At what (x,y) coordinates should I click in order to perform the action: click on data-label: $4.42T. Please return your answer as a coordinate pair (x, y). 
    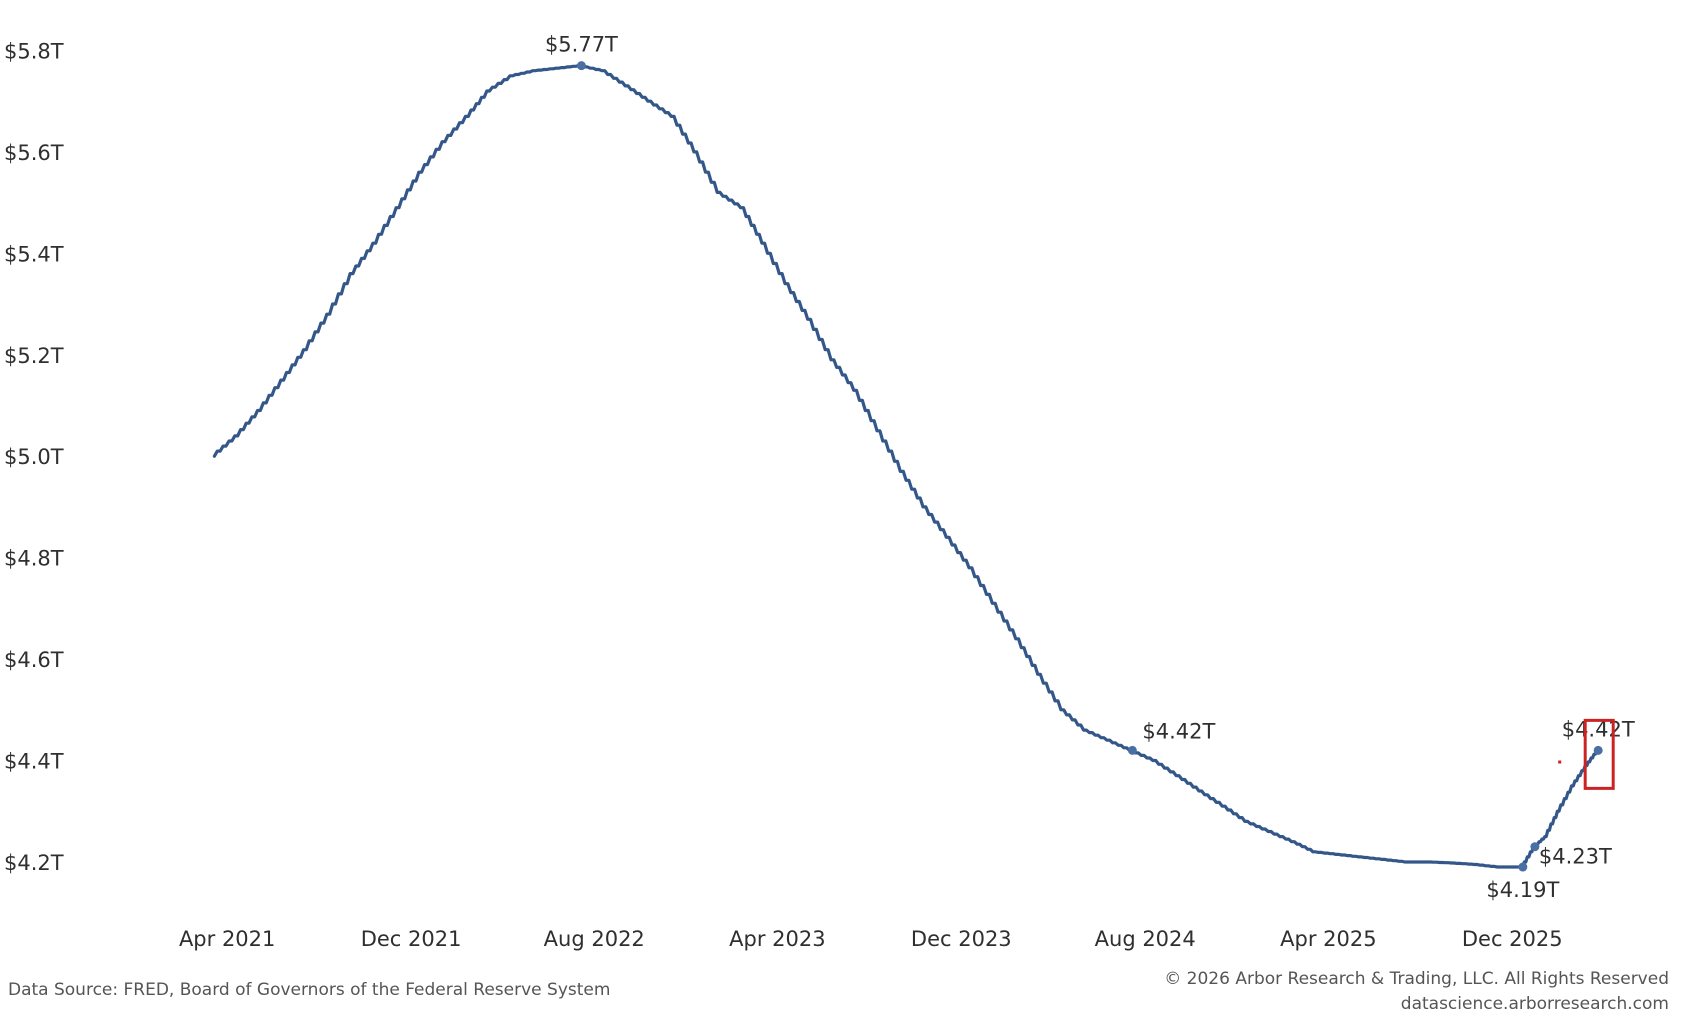
    Looking at the image, I should click on (1178, 731).